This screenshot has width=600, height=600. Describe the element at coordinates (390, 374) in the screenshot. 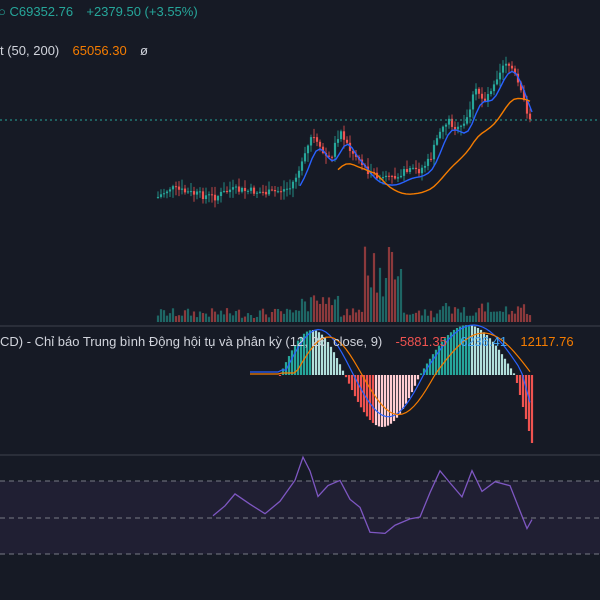

I see `signal-line` at that location.